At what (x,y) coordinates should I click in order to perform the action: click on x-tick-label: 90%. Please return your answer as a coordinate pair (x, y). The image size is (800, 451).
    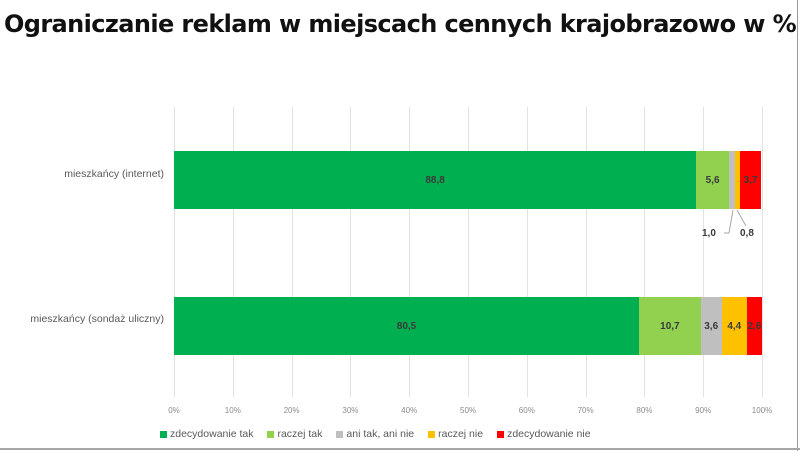
    Looking at the image, I should click on (703, 410).